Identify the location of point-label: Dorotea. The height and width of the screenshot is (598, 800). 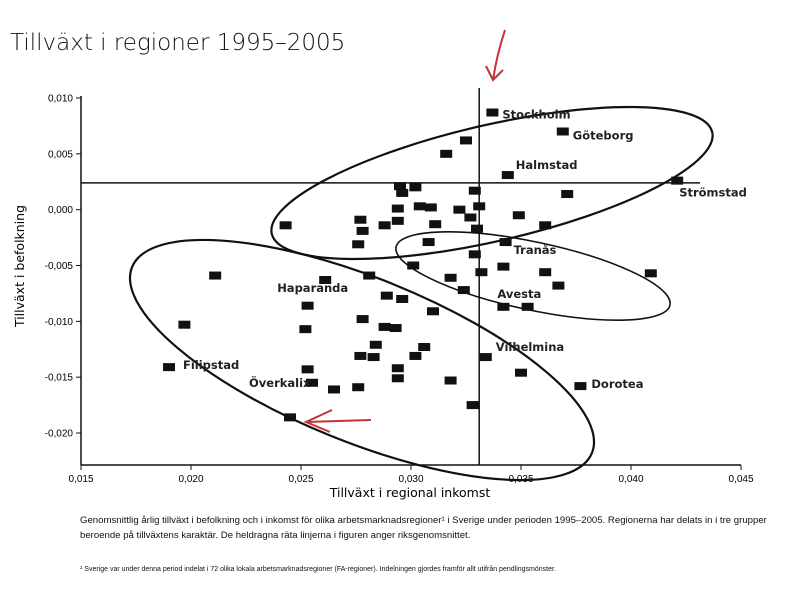
(617, 384).